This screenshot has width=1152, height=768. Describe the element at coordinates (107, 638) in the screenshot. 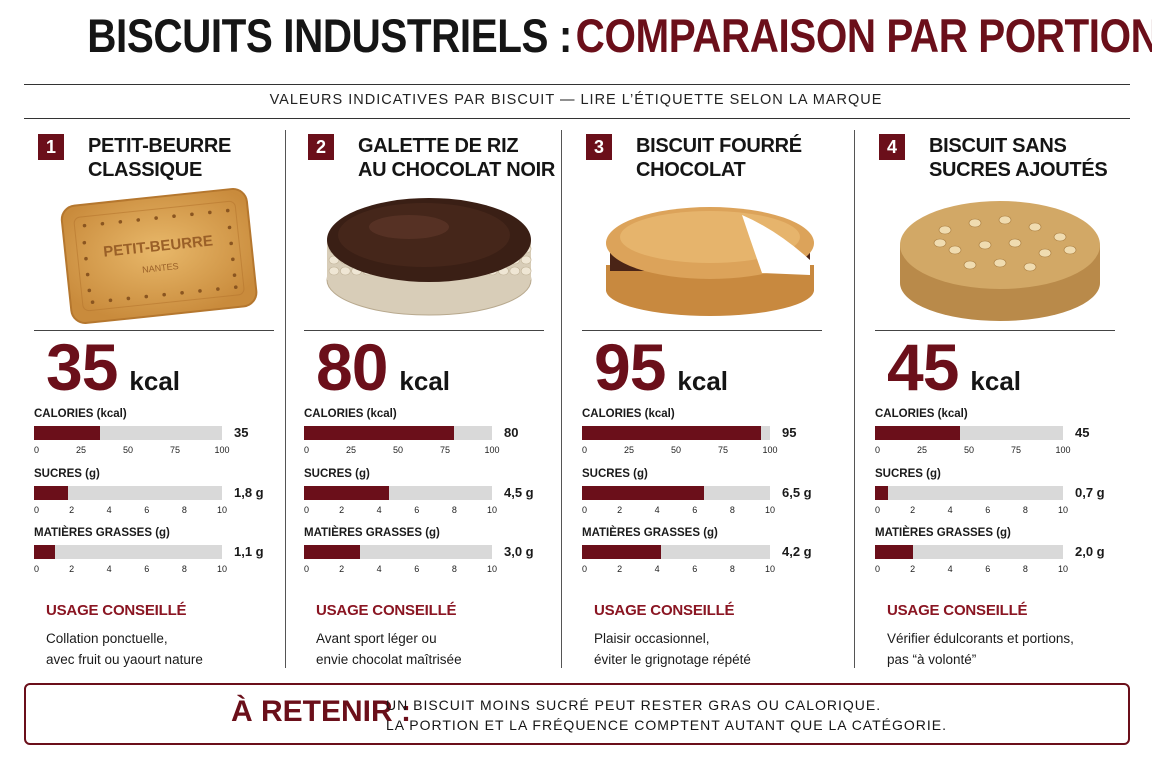

I see `usage-line-1: Collation ponctuelle,` at that location.